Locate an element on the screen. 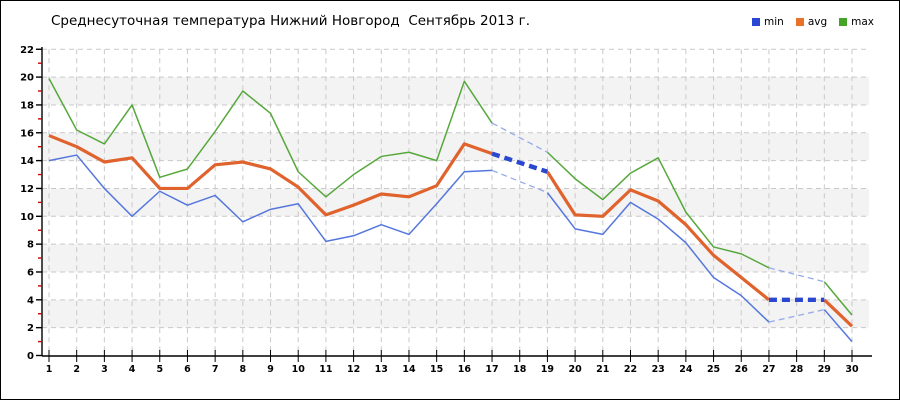 Image resolution: width=900 pixels, height=400 pixels. x-tick-label: 22 is located at coordinates (630, 369).